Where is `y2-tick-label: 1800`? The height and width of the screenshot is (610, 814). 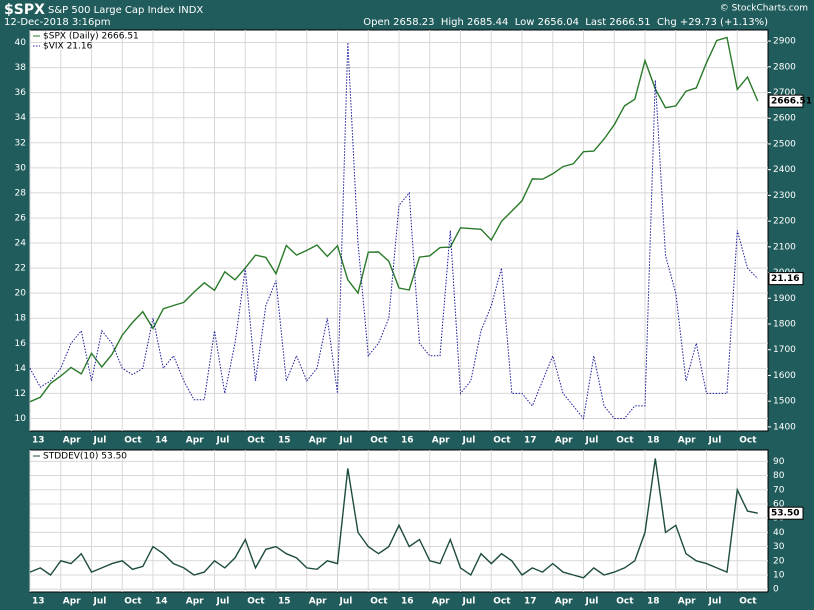
y2-tick-label: 1800 is located at coordinates (784, 324).